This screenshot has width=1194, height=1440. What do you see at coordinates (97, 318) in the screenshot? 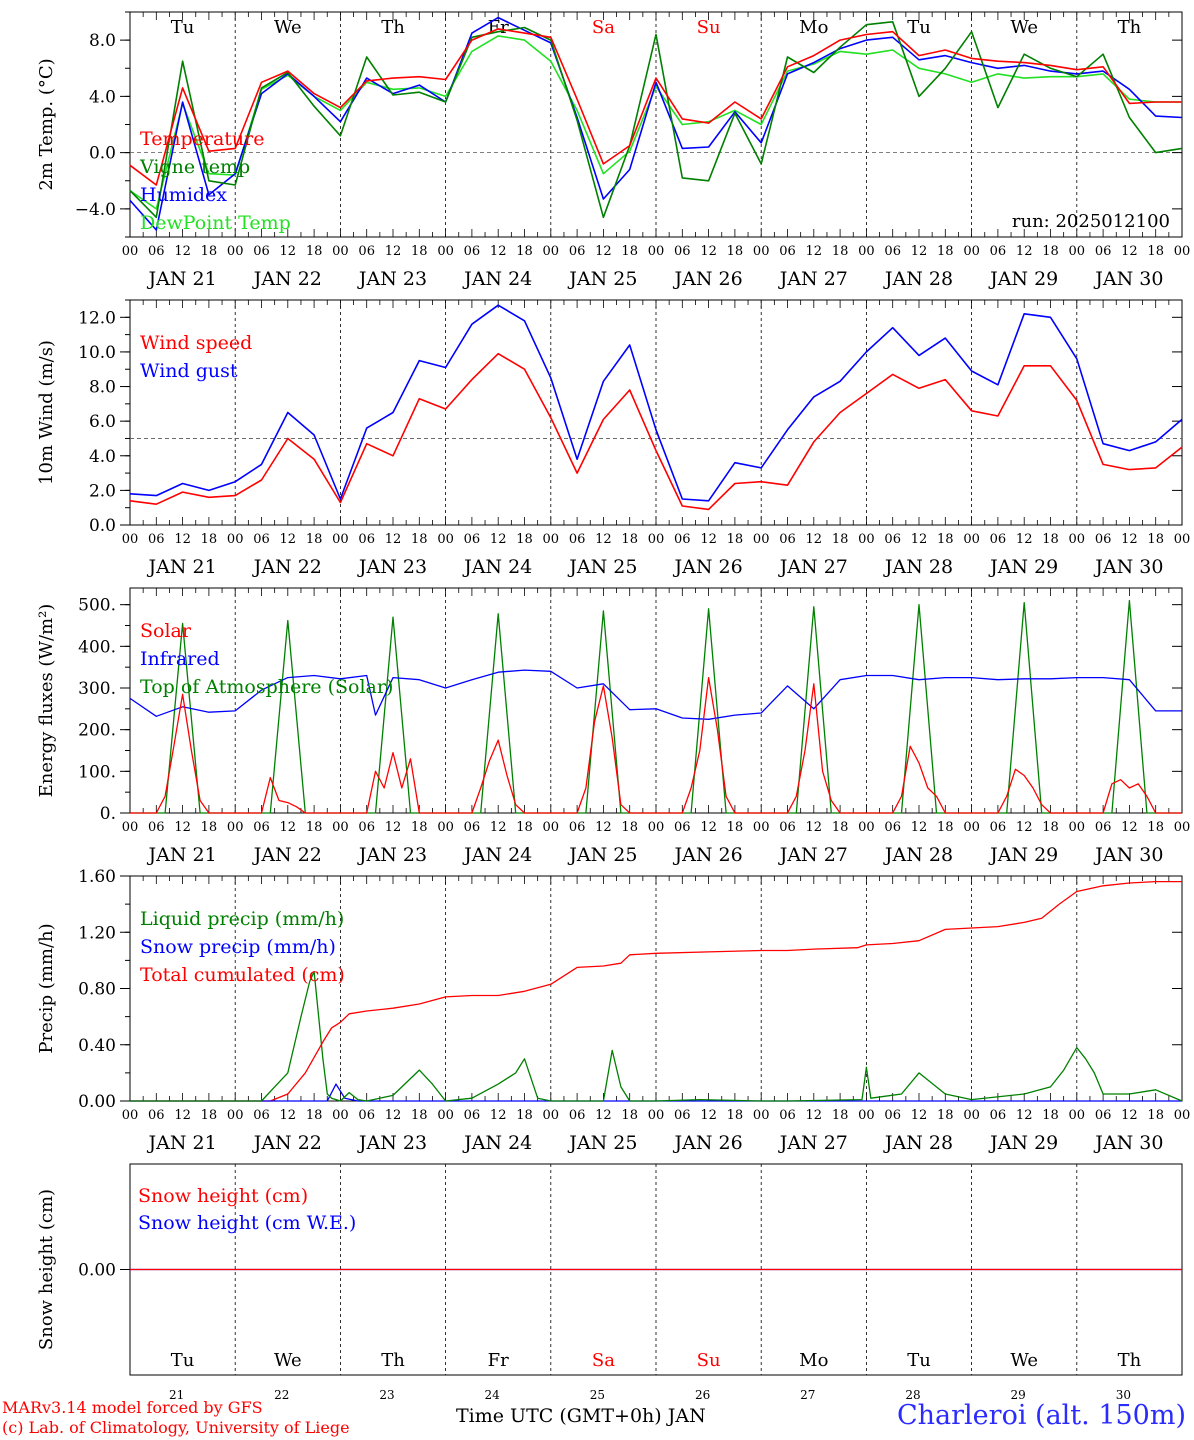
I see `y-tick-label: 12.0` at bounding box center [97, 318].